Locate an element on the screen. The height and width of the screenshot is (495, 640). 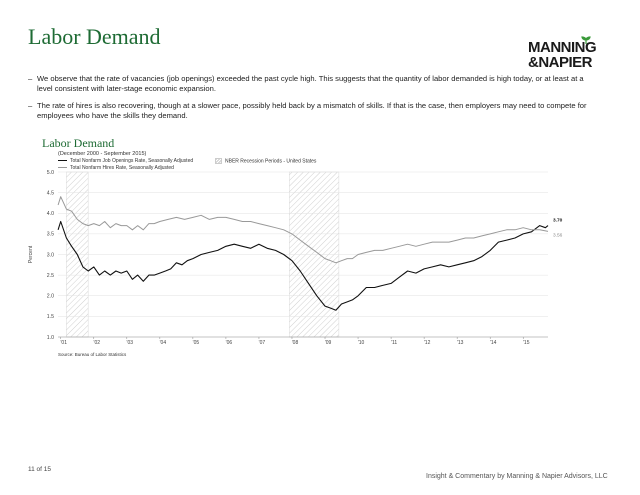
page-number: 11 of 15 is located at coordinates (40, 469).